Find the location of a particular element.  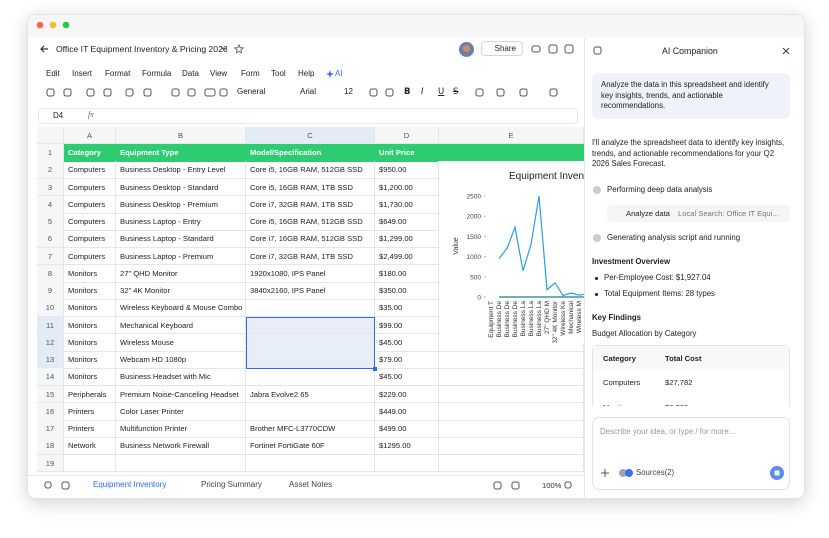

cell: Printers is located at coordinates (90, 411).